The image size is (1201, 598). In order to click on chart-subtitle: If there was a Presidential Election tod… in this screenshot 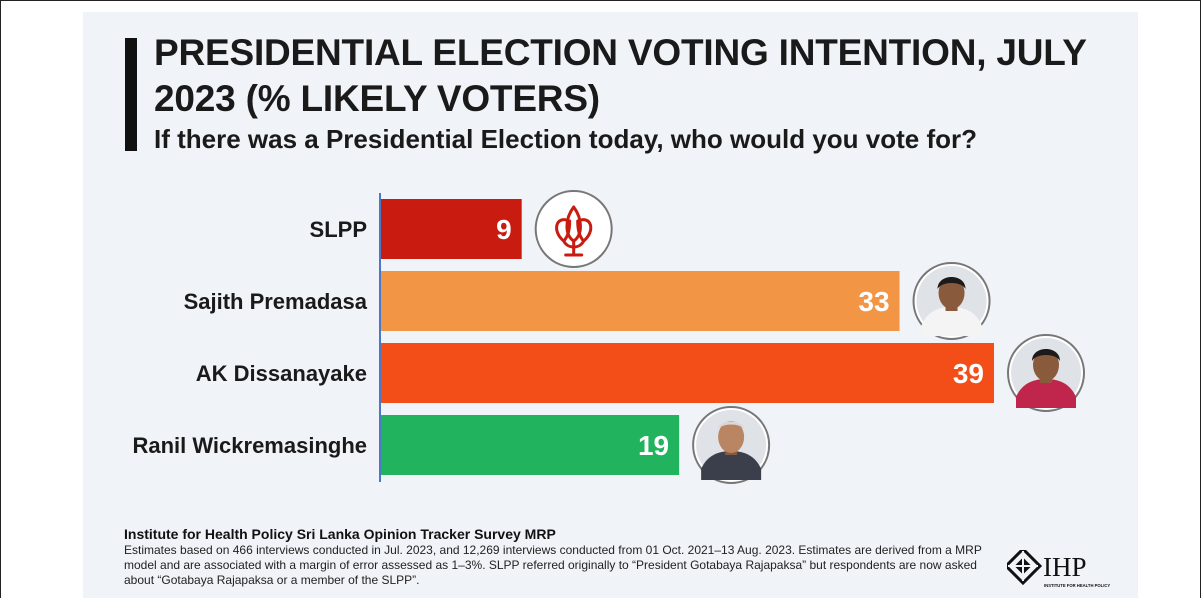, I will do `click(565, 139)`.